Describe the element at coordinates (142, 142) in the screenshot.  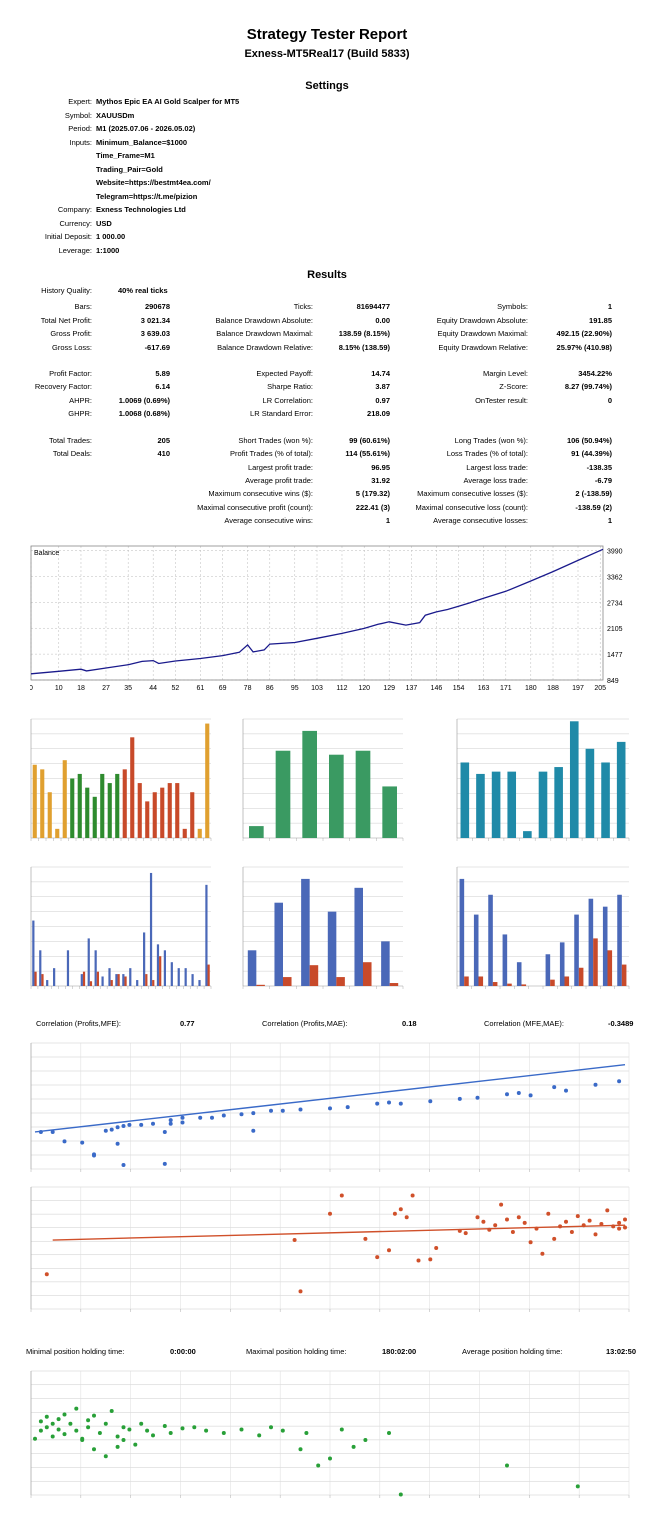
I see `settings-value: Minimum_Balance=$1000` at that location.